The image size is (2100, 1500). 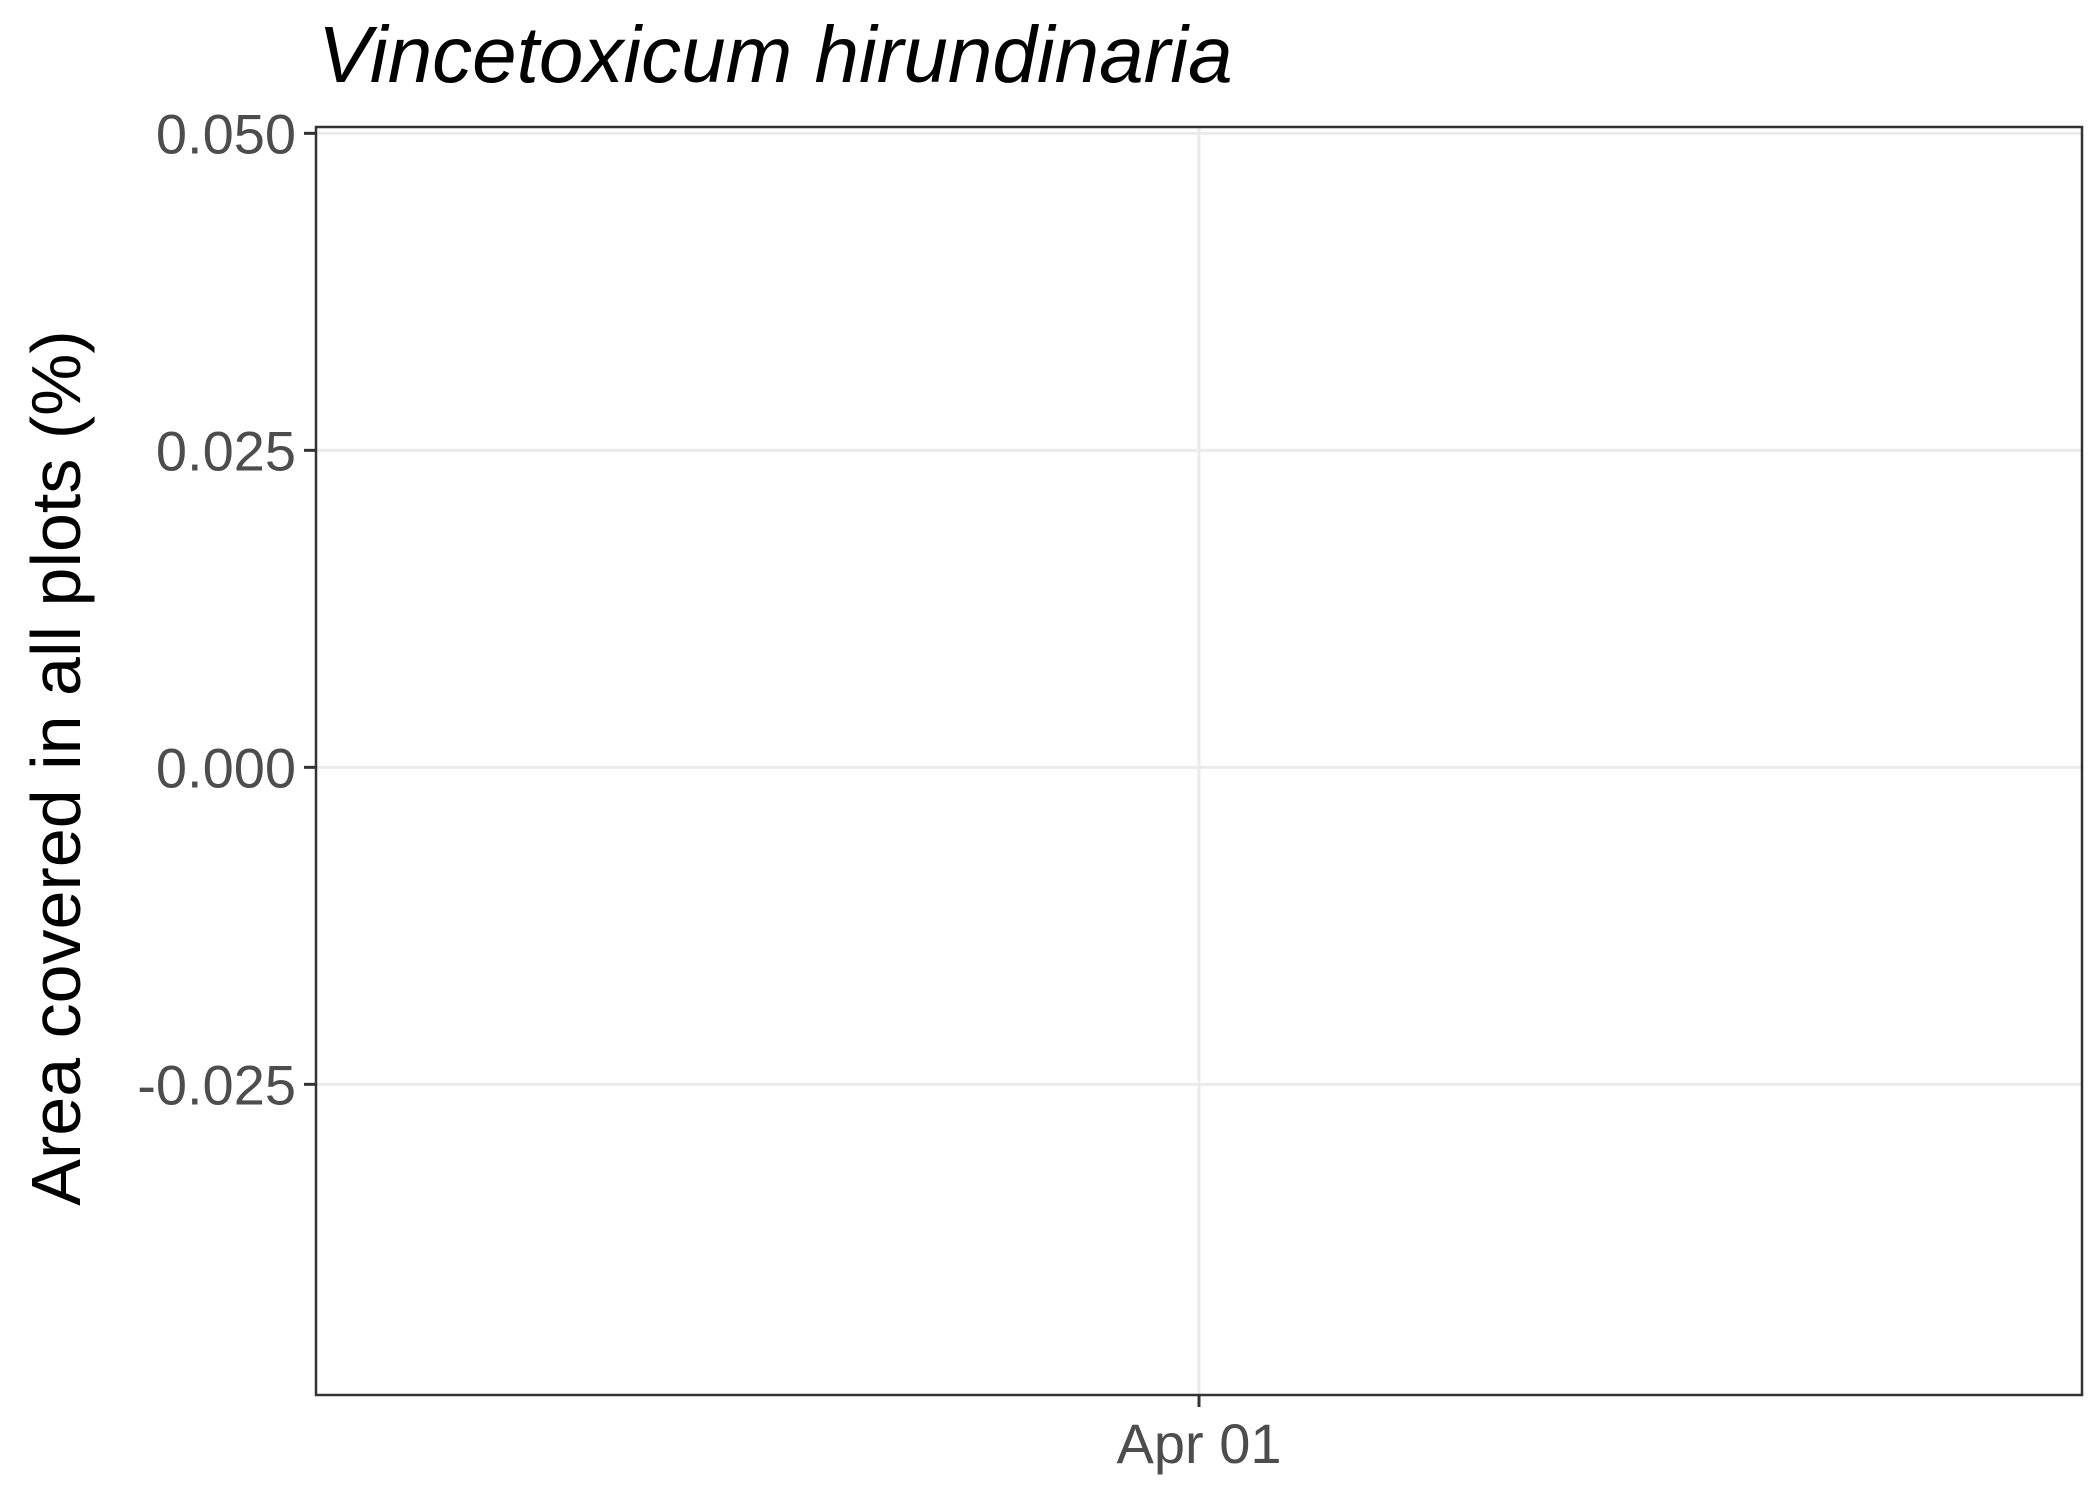 I want to click on y-tick-label-1: 0.025, so click(x=226, y=450).